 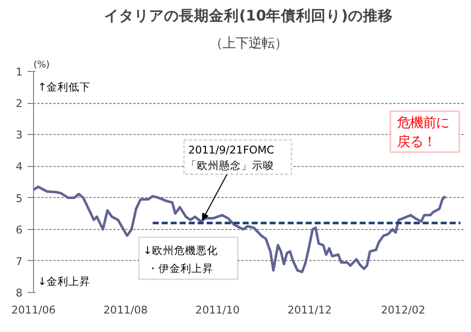 I want to click on y-axis-title: (%), so click(x=42, y=65).